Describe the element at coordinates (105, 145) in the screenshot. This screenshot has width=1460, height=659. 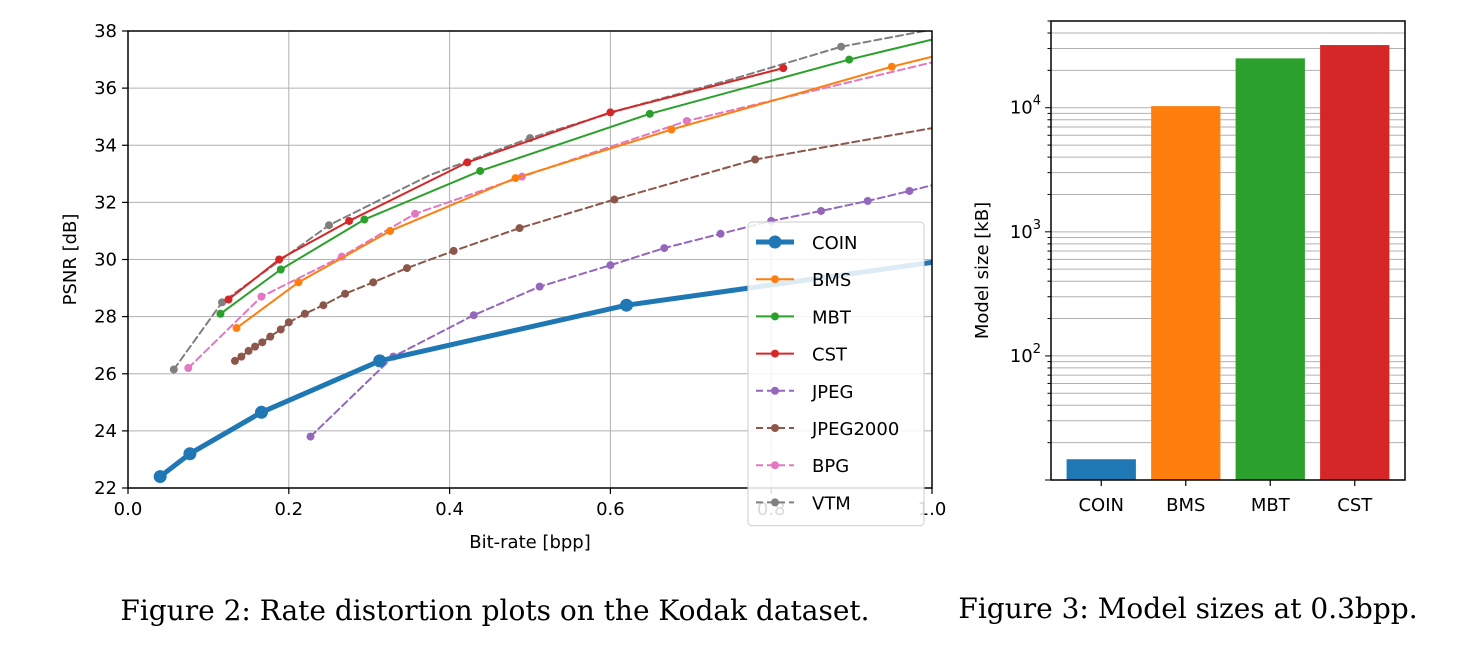
I see `rd-y-tick-label: 34` at that location.